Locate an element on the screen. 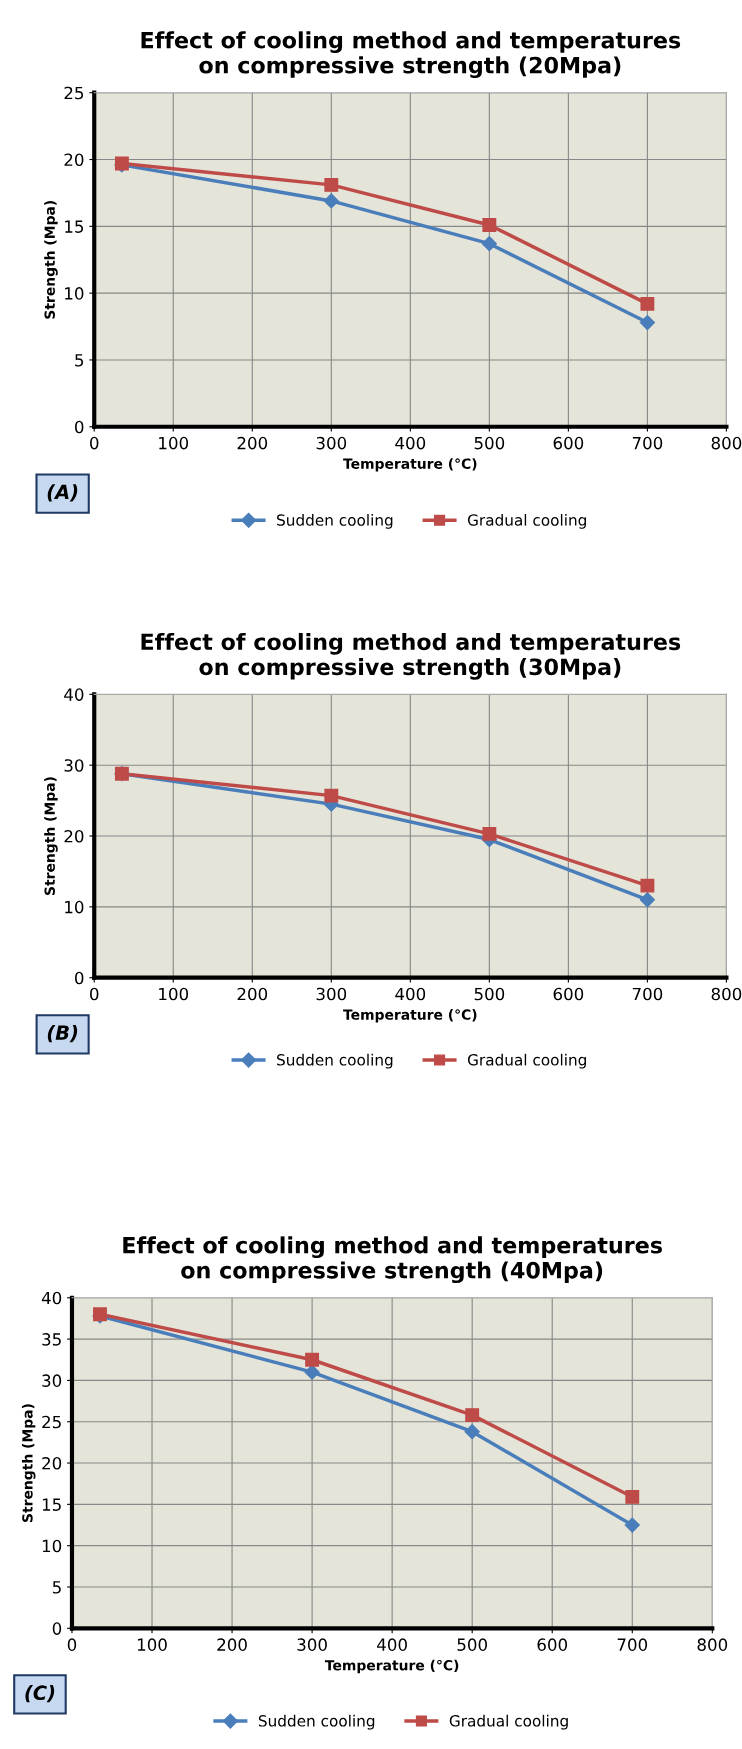 This screenshot has height=1749, width=742. text: (A) is located at coordinates (62, 493).